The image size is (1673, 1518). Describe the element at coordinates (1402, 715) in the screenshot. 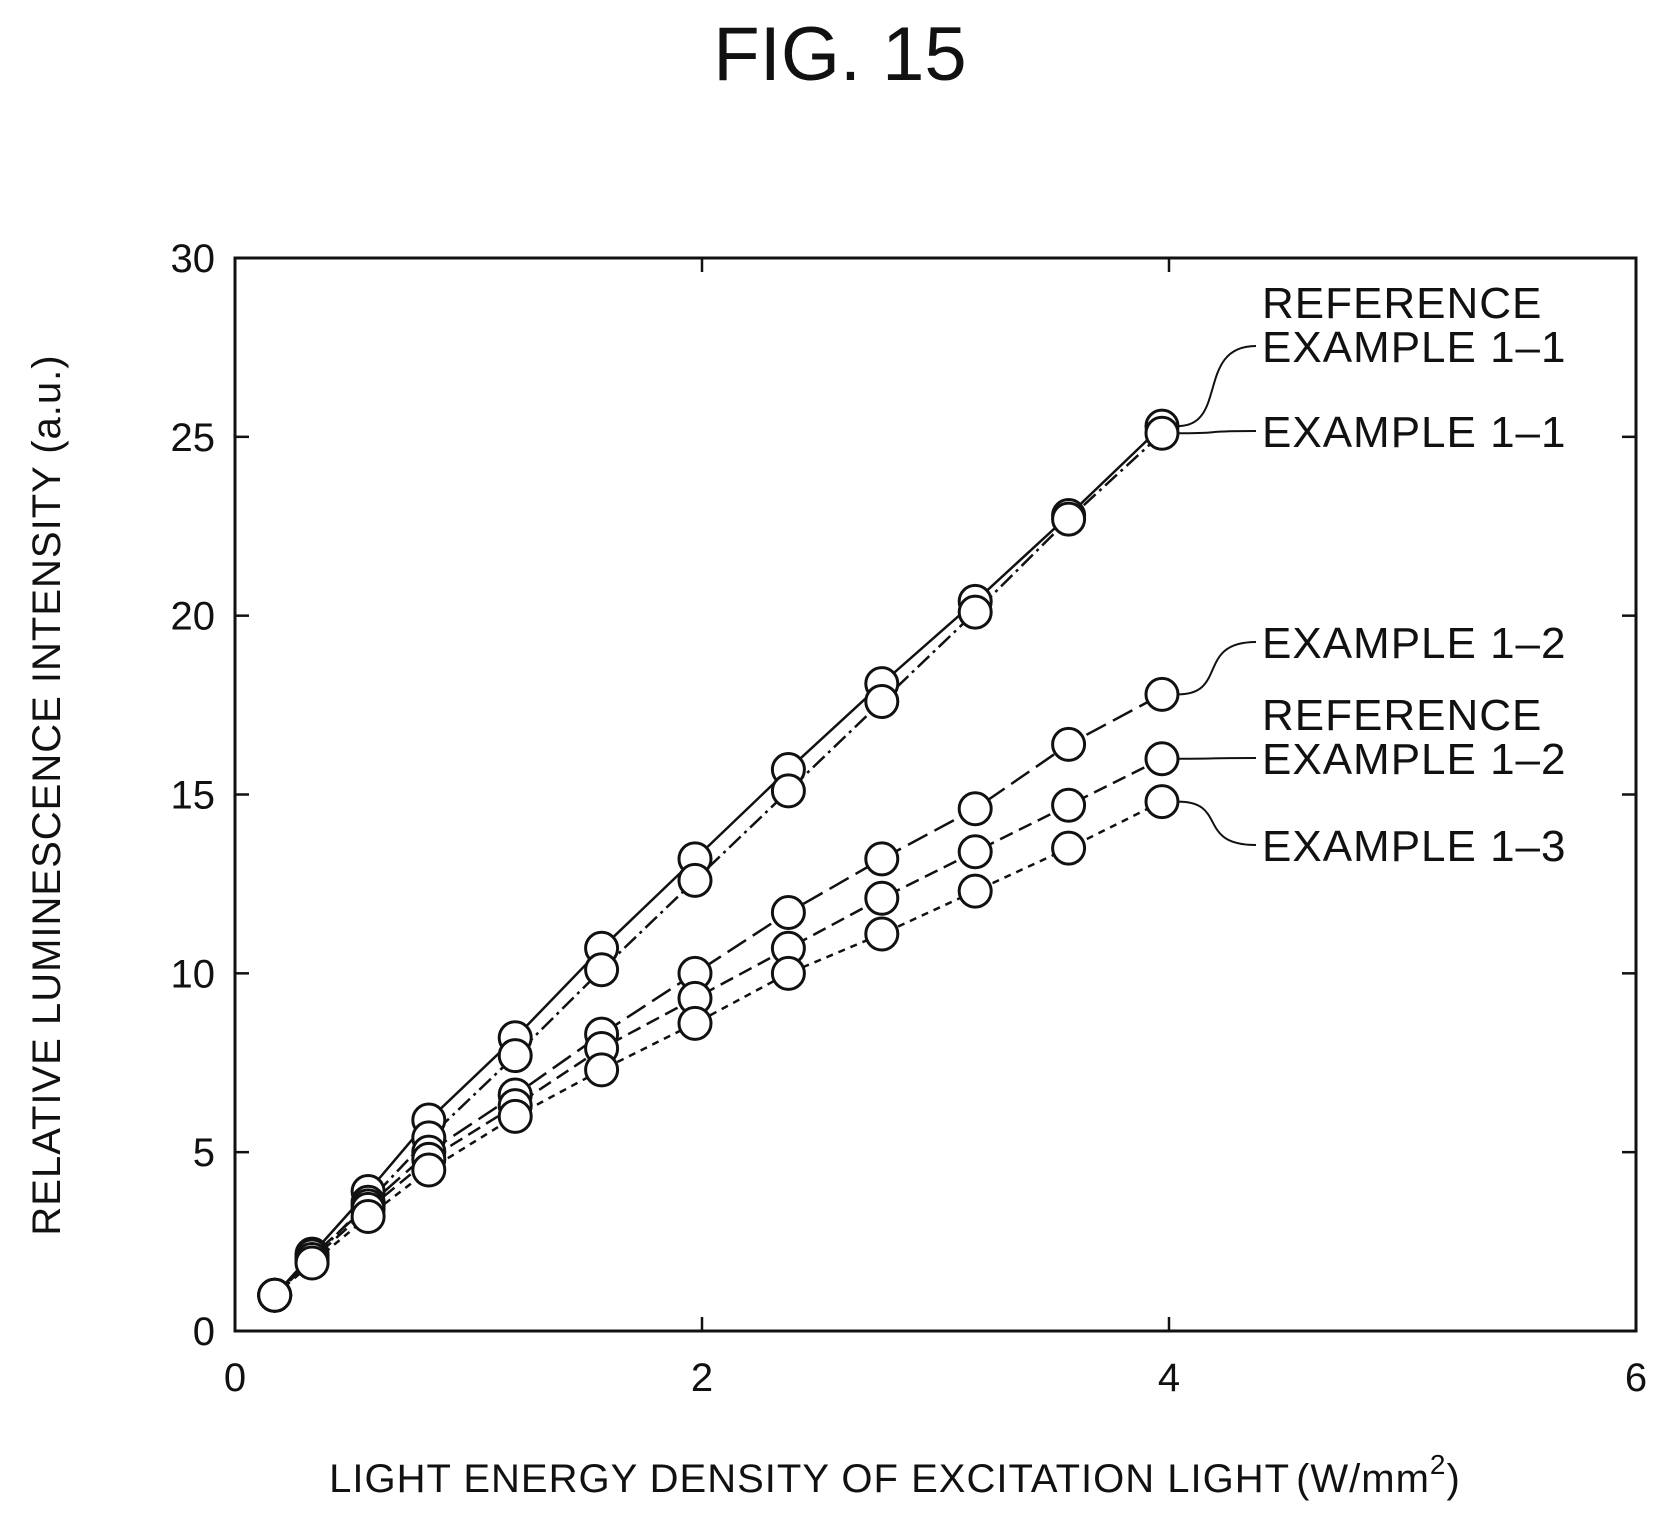

I see `series-label-4: REFERENCE` at that location.